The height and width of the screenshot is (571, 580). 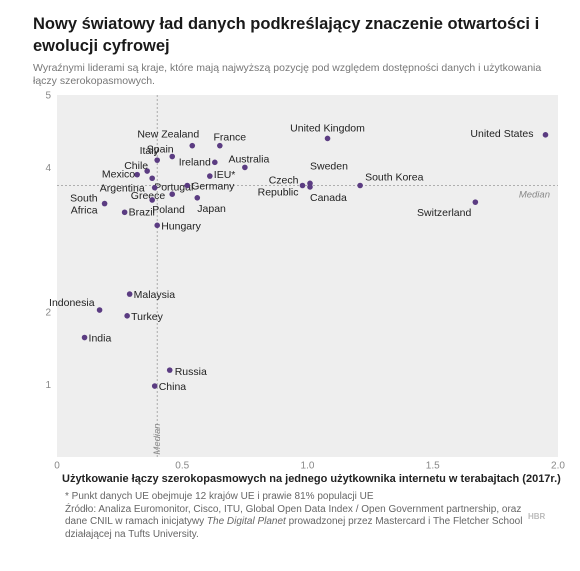 I want to click on point-label-italy: Italy, so click(x=150, y=151).